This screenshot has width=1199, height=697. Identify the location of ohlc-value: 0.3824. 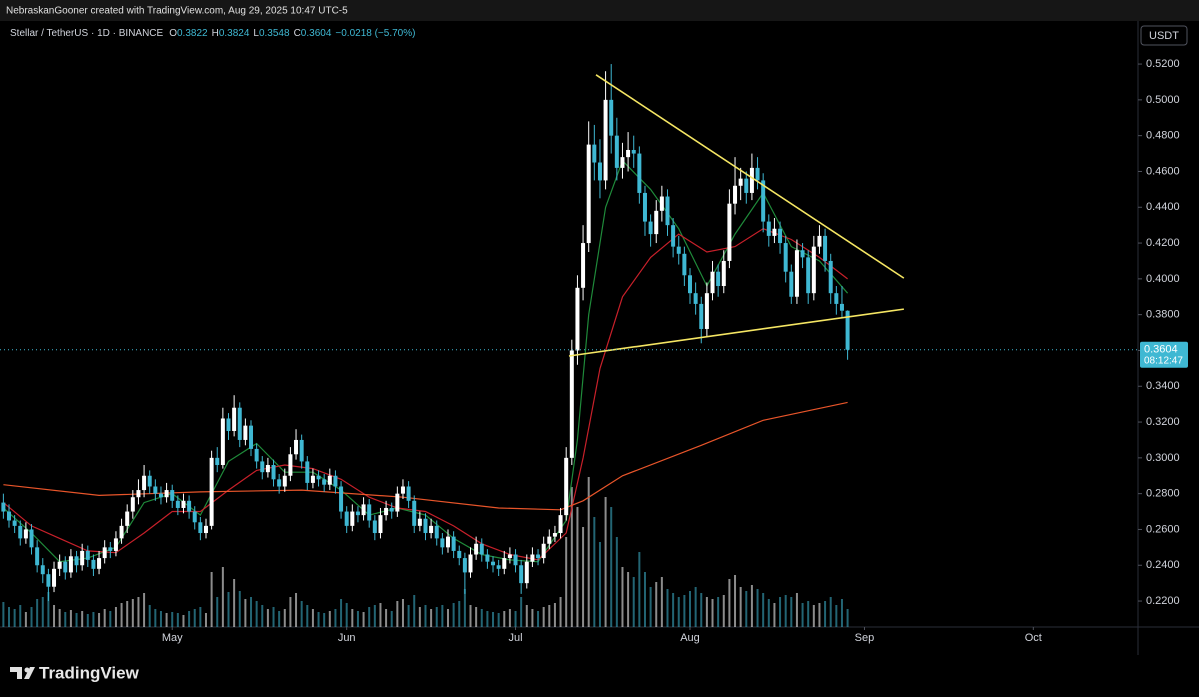
(234, 33).